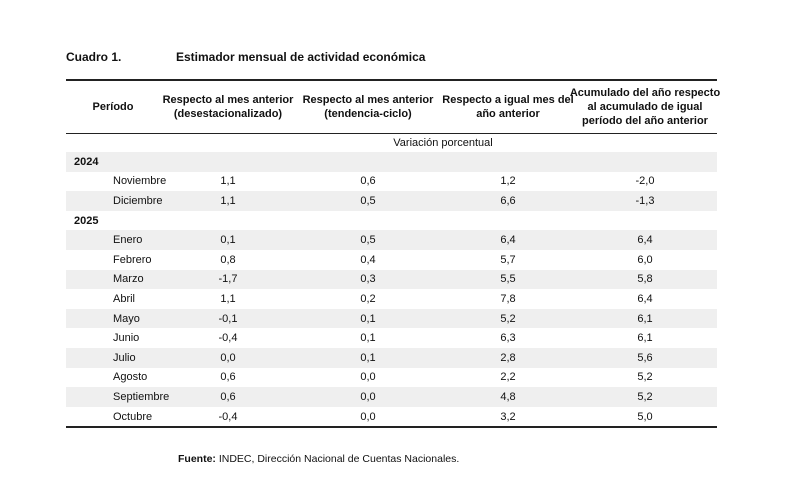 This screenshot has width=800, height=485. I want to click on year-label: 2025, so click(86, 220).